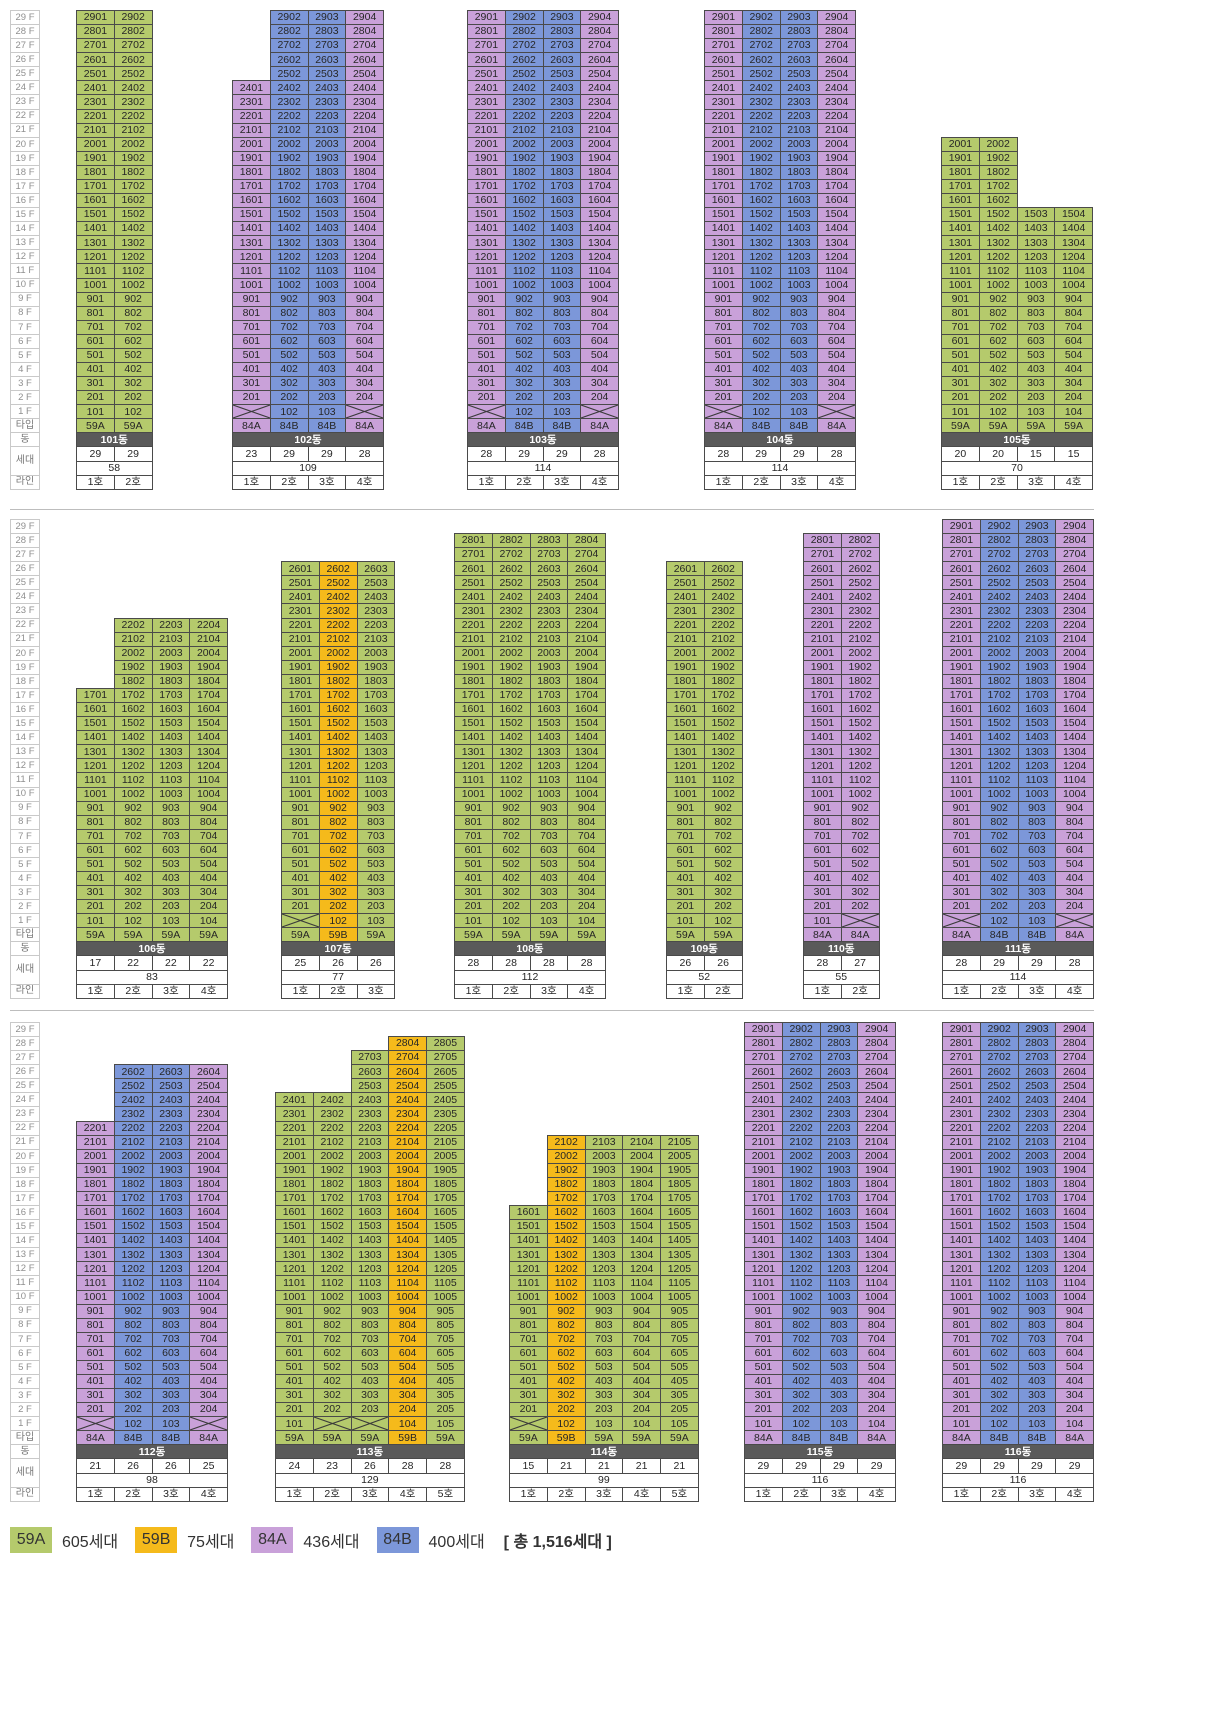 The image size is (1211, 1727). Describe the element at coordinates (586, 893) in the screenshot. I see `unit-cell: 304` at that location.